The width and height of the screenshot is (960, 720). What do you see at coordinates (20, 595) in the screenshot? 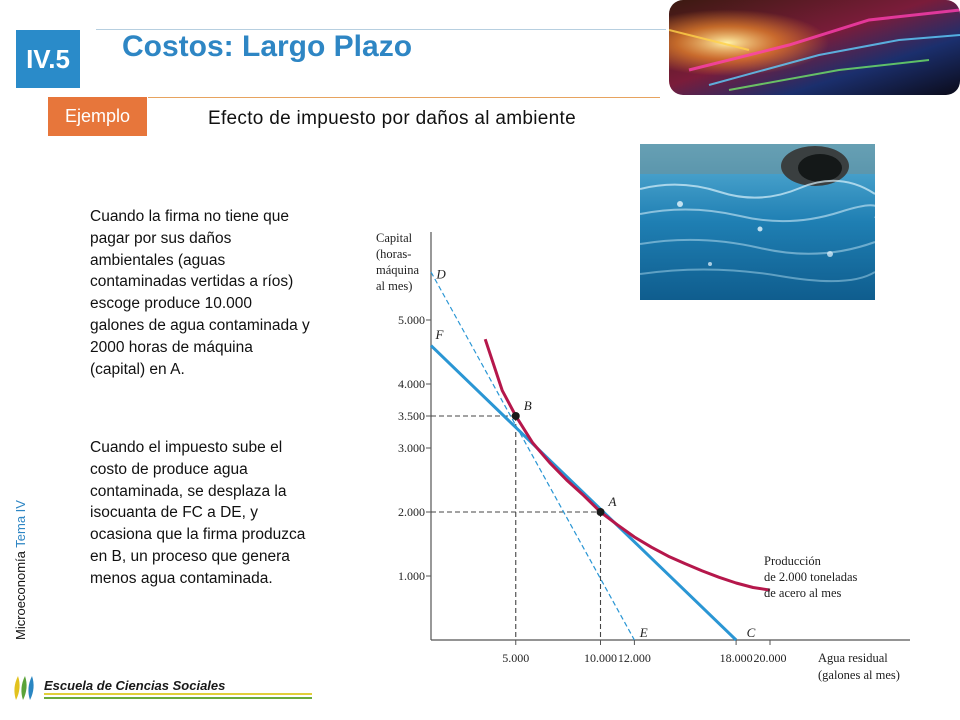
I see `side-course-name: Microeconomía` at bounding box center [20, 595].